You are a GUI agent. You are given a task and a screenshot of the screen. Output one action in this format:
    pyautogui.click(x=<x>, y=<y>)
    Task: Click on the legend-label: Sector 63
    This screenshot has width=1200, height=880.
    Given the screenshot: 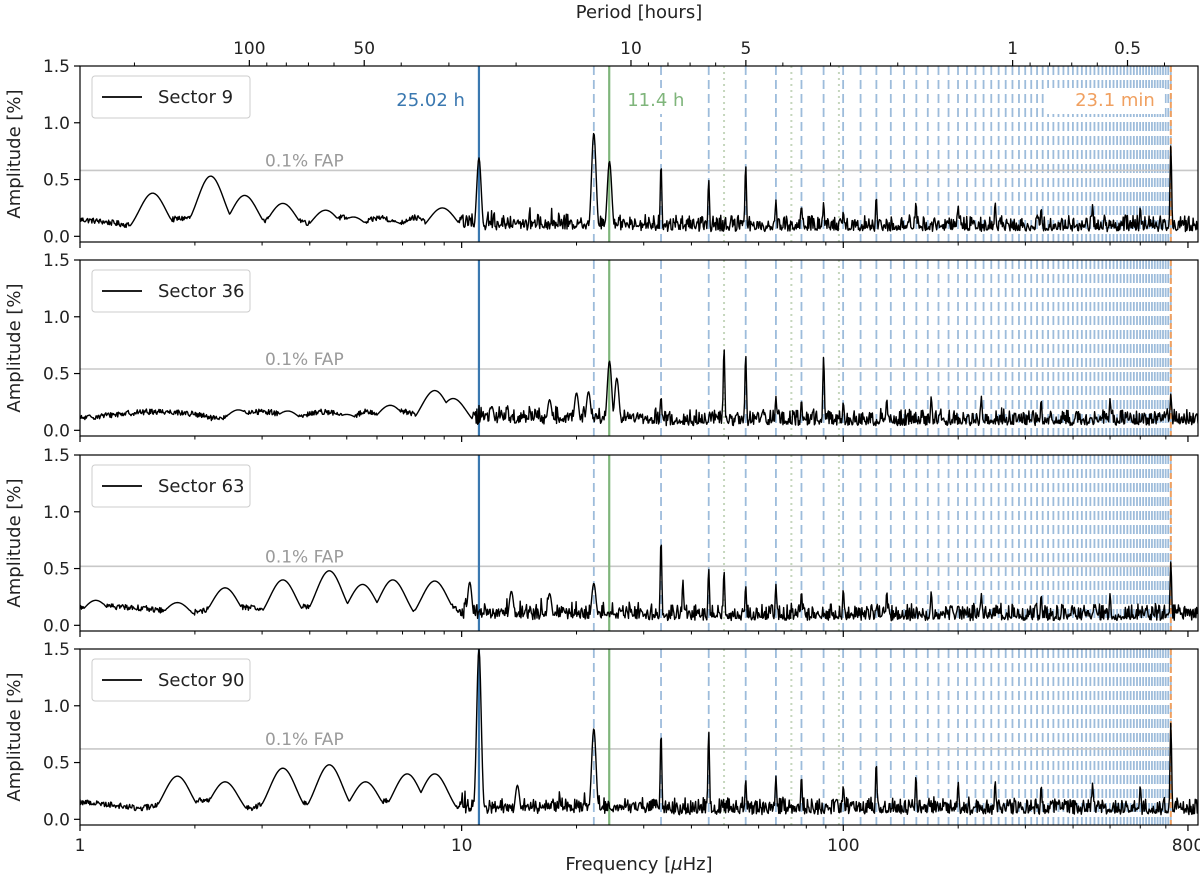 What is the action you would take?
    pyautogui.click(x=201, y=486)
    